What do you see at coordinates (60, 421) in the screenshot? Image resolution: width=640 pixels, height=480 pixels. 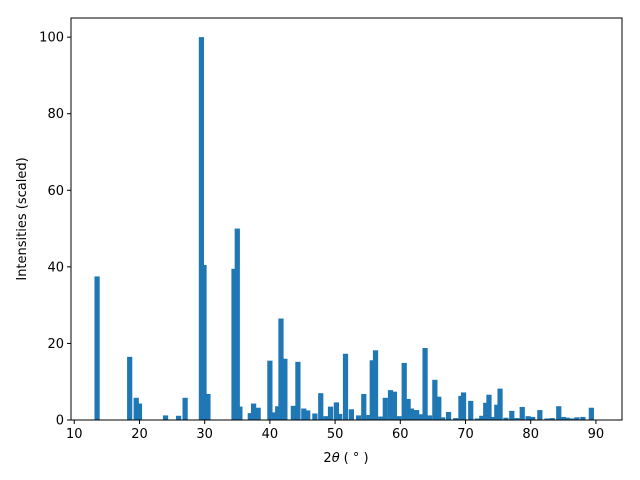 I see `y-tick-label: 0` at bounding box center [60, 421].